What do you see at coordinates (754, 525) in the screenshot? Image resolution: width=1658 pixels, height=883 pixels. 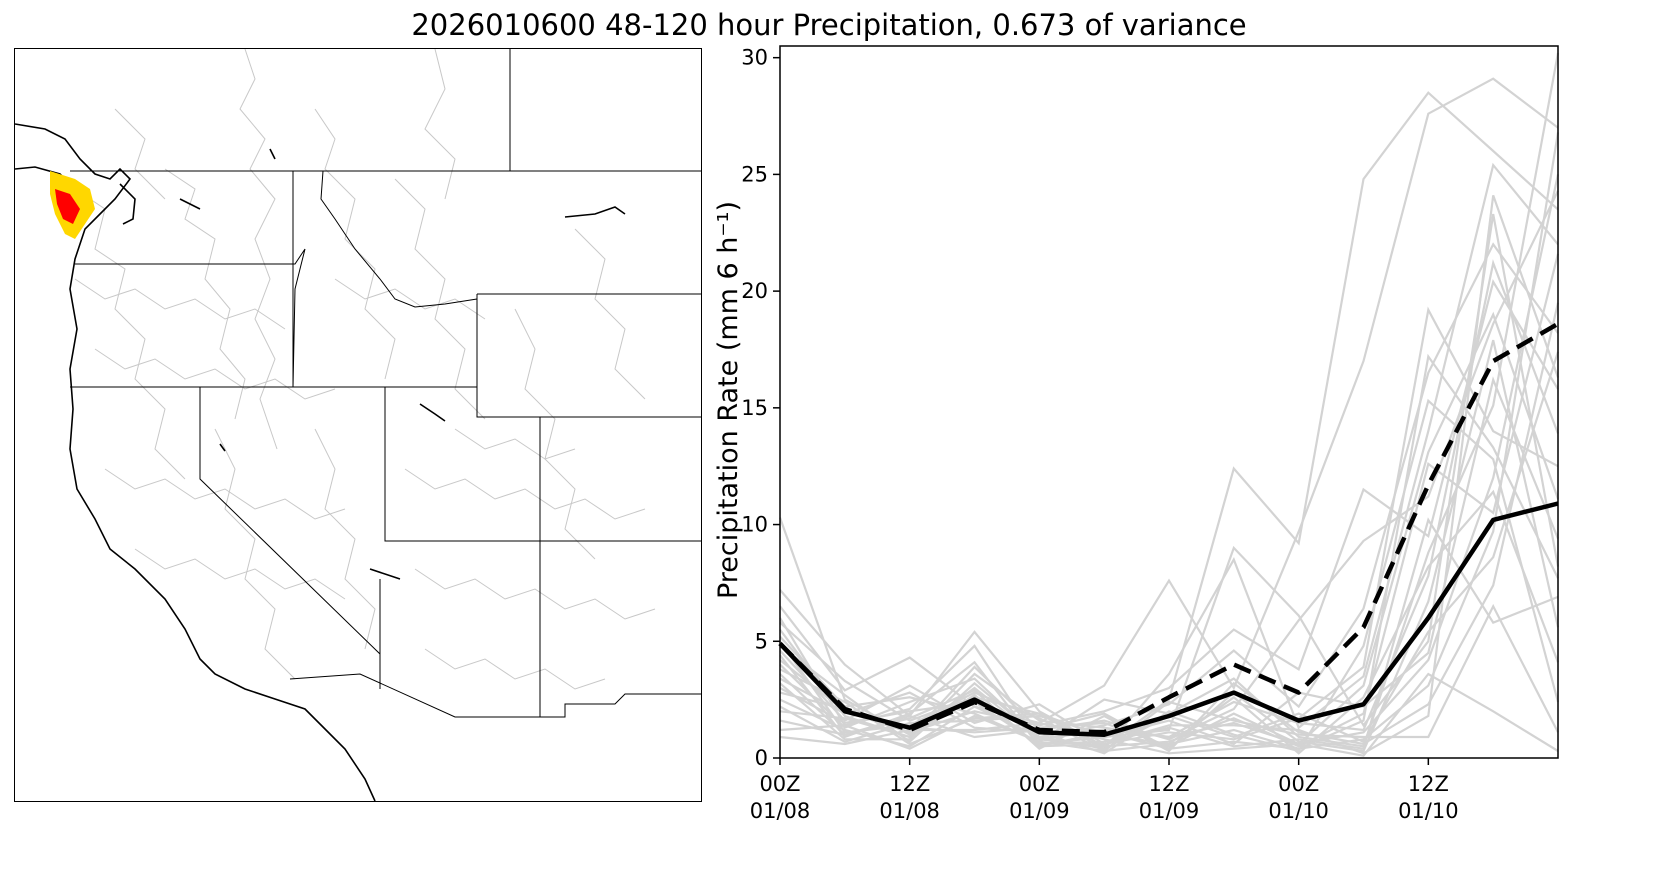 I see `y-tick-label: 10` at bounding box center [754, 525].